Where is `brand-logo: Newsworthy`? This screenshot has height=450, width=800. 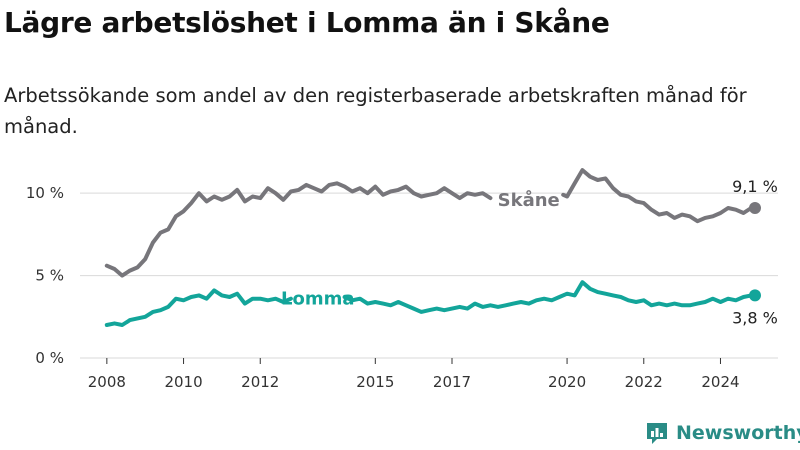 brand-logo: Newsworthy is located at coordinates (722, 433).